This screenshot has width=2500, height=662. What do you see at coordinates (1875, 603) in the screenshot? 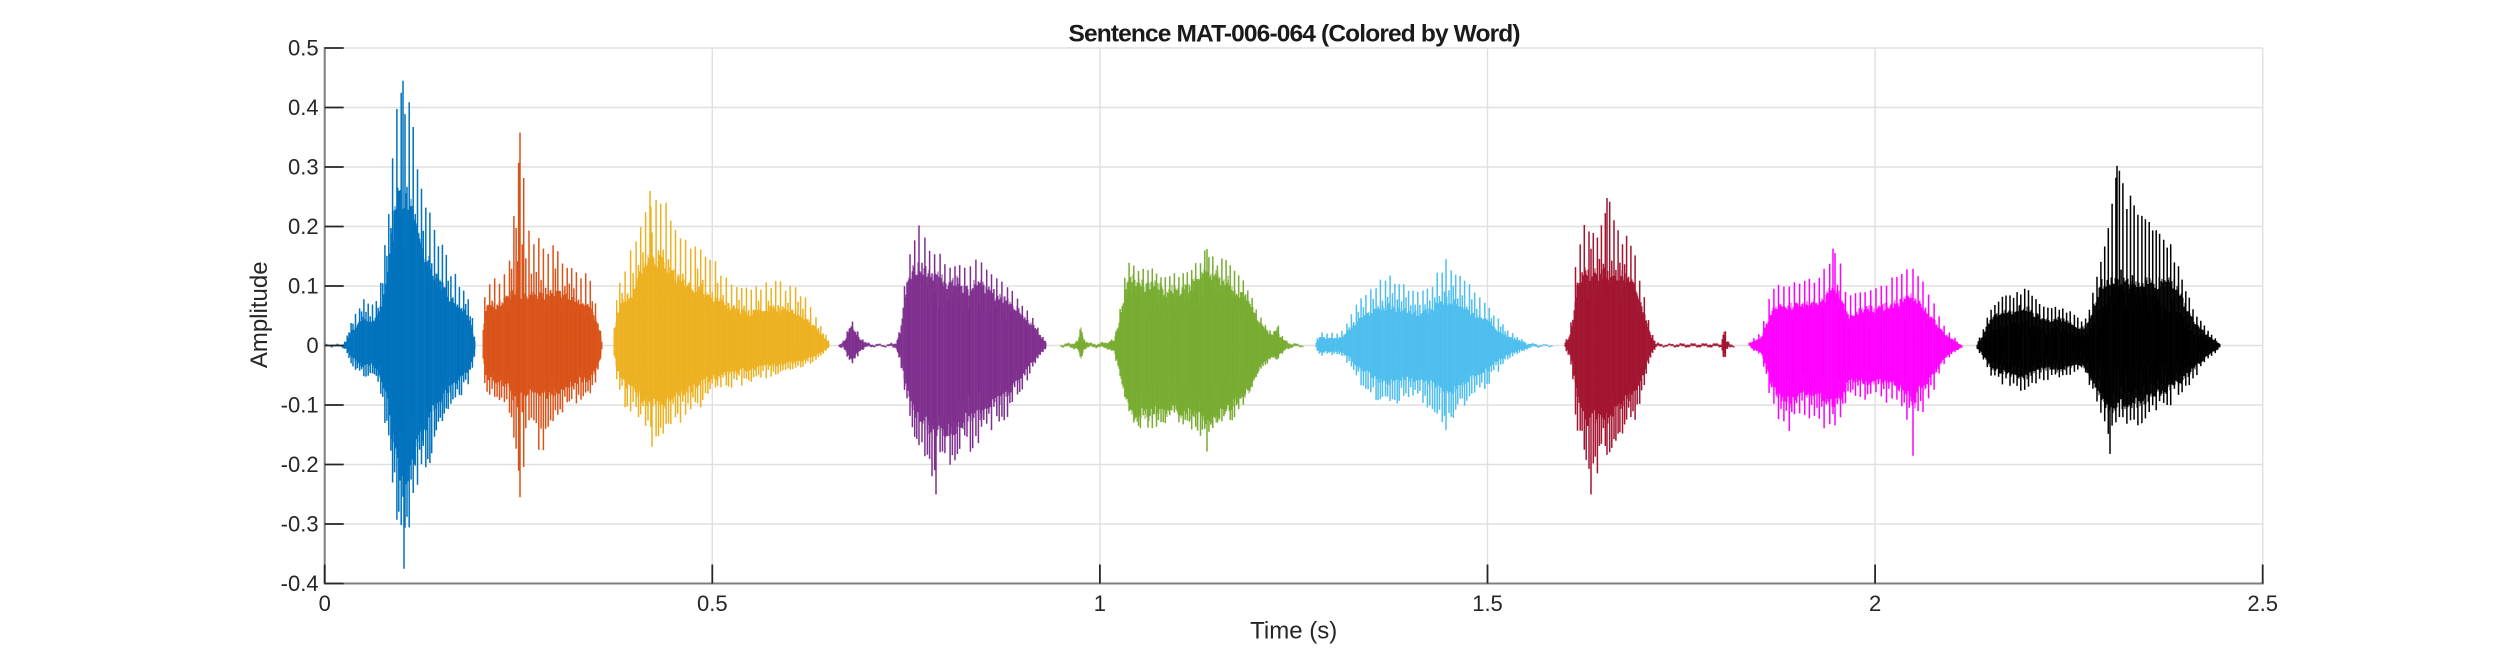
I see `svg-text: 2` at bounding box center [1875, 603].